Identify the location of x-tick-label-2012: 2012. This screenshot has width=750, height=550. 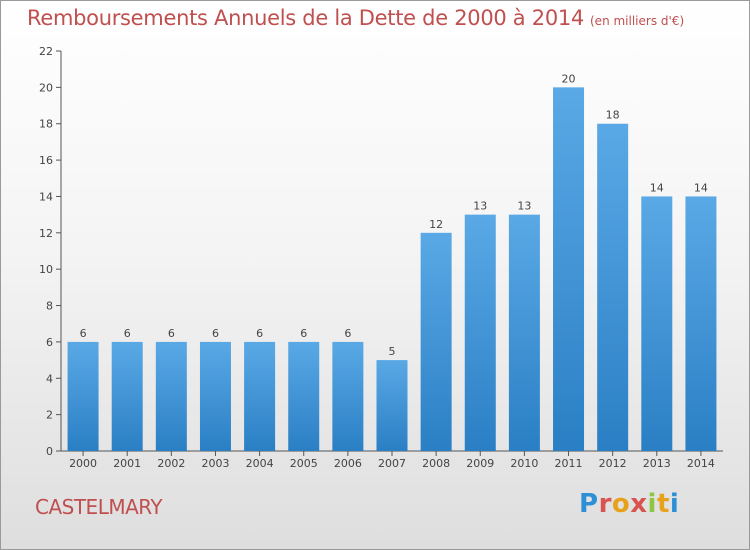
(613, 463).